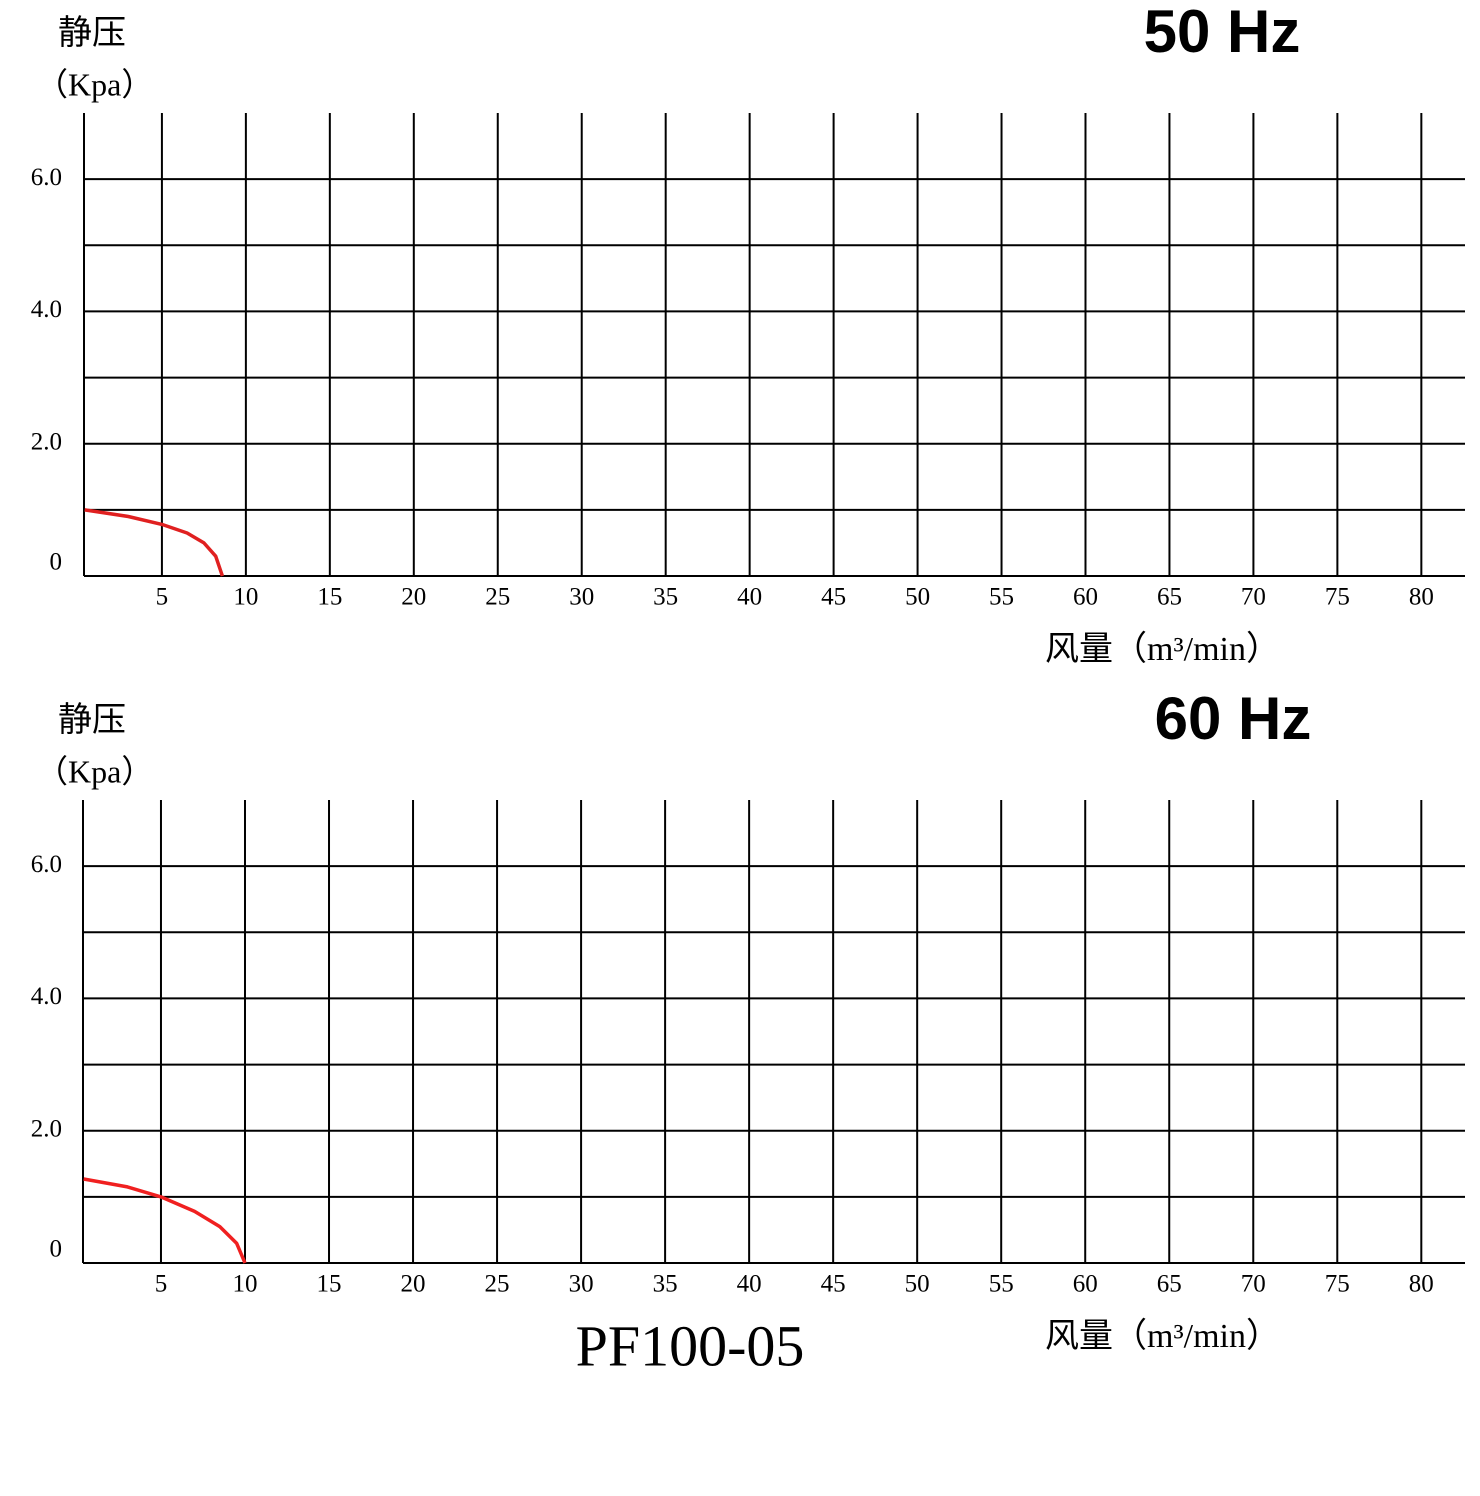  What do you see at coordinates (690, 1345) in the screenshot?
I see `model-name: PF100-05` at bounding box center [690, 1345].